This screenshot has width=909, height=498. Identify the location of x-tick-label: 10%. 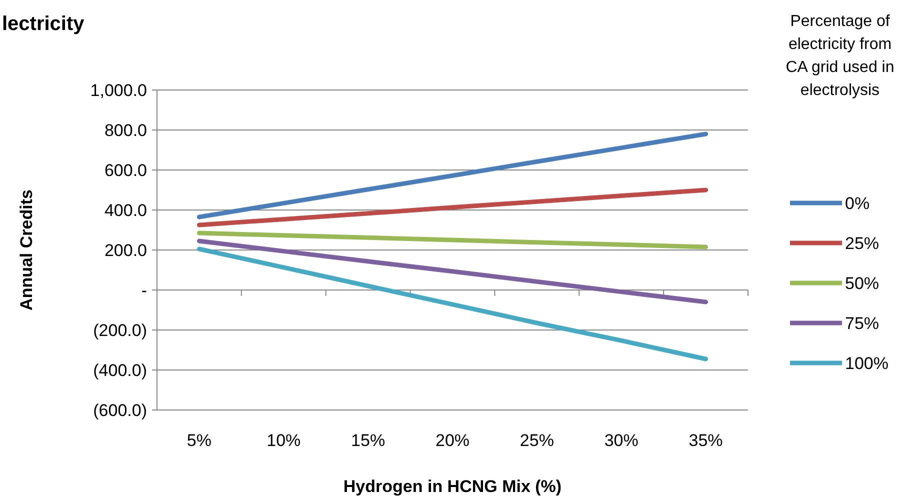
(283, 440).